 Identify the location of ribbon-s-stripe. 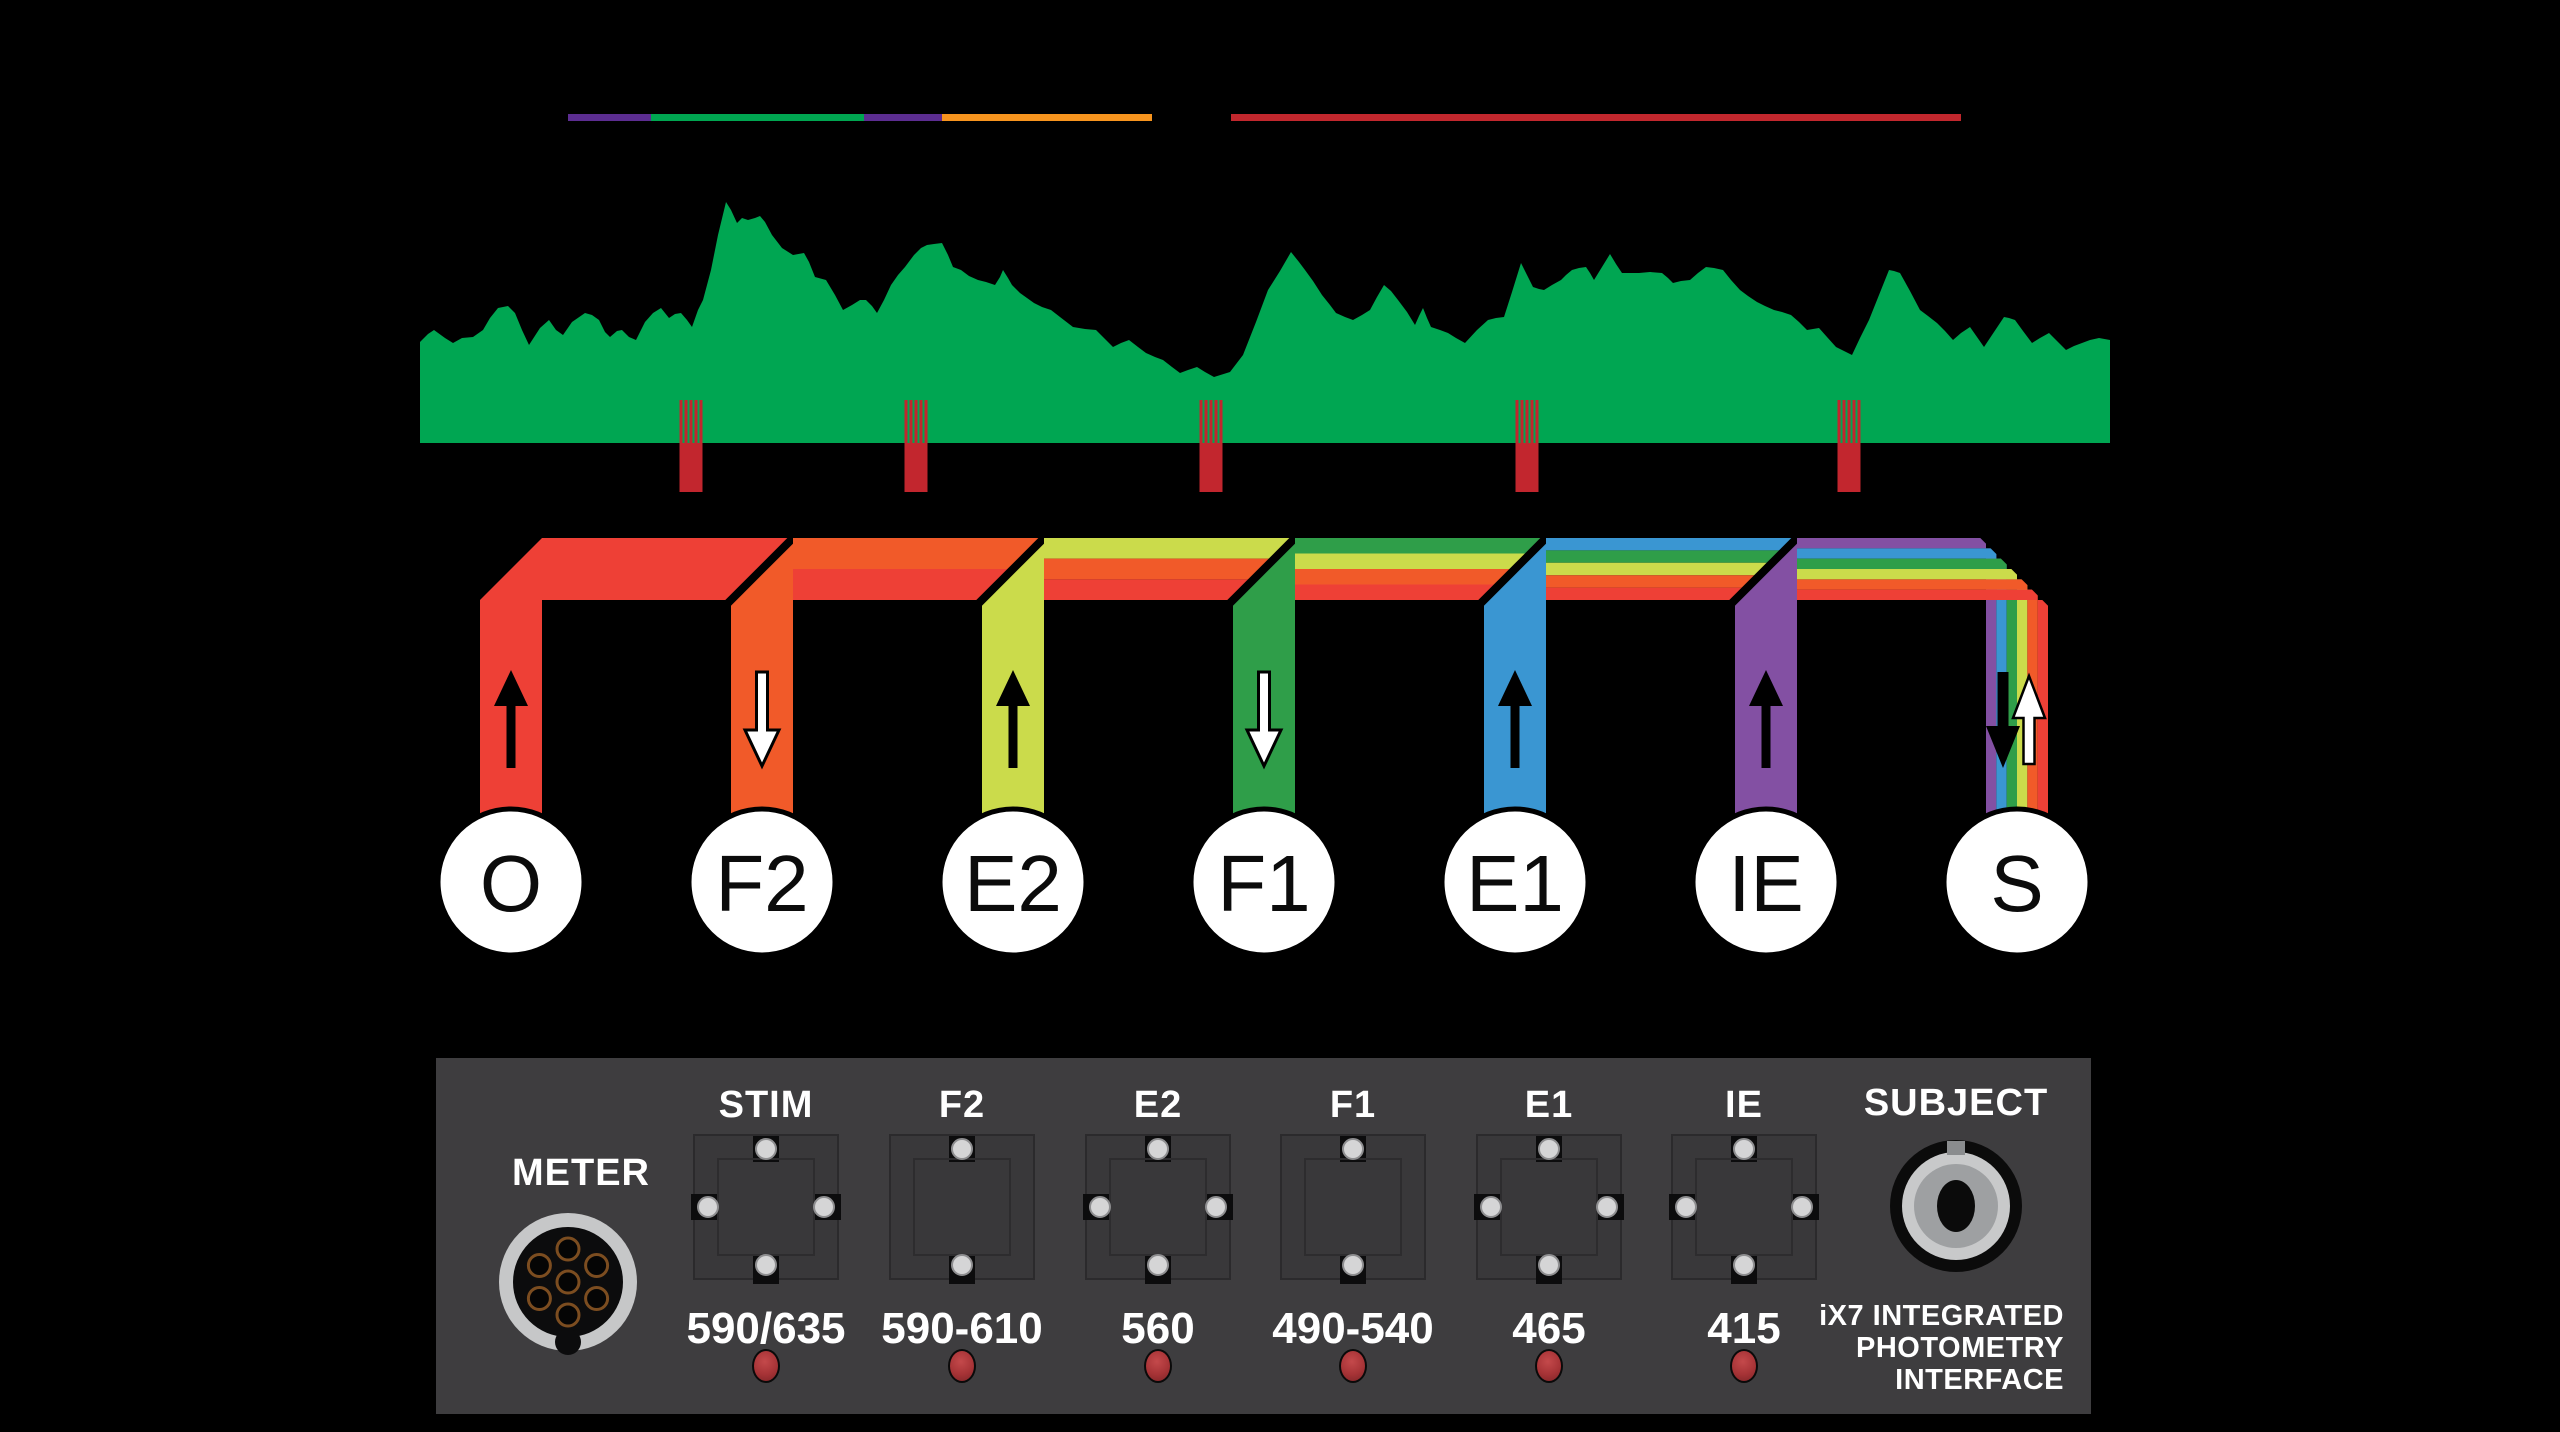
(1907, 708).